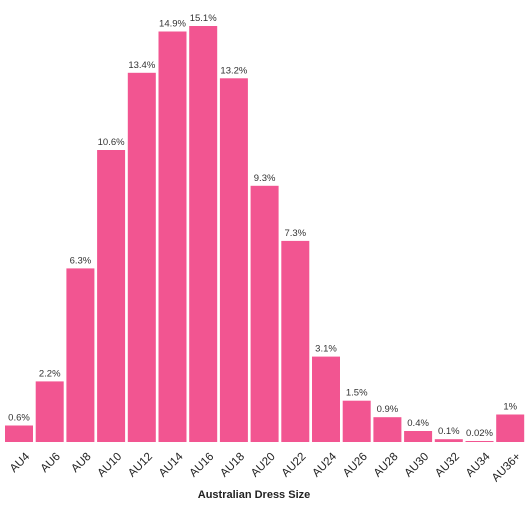 This screenshot has width=532, height=512. What do you see at coordinates (388, 409) in the screenshot?
I see `data-label-au28: 0.9%` at bounding box center [388, 409].